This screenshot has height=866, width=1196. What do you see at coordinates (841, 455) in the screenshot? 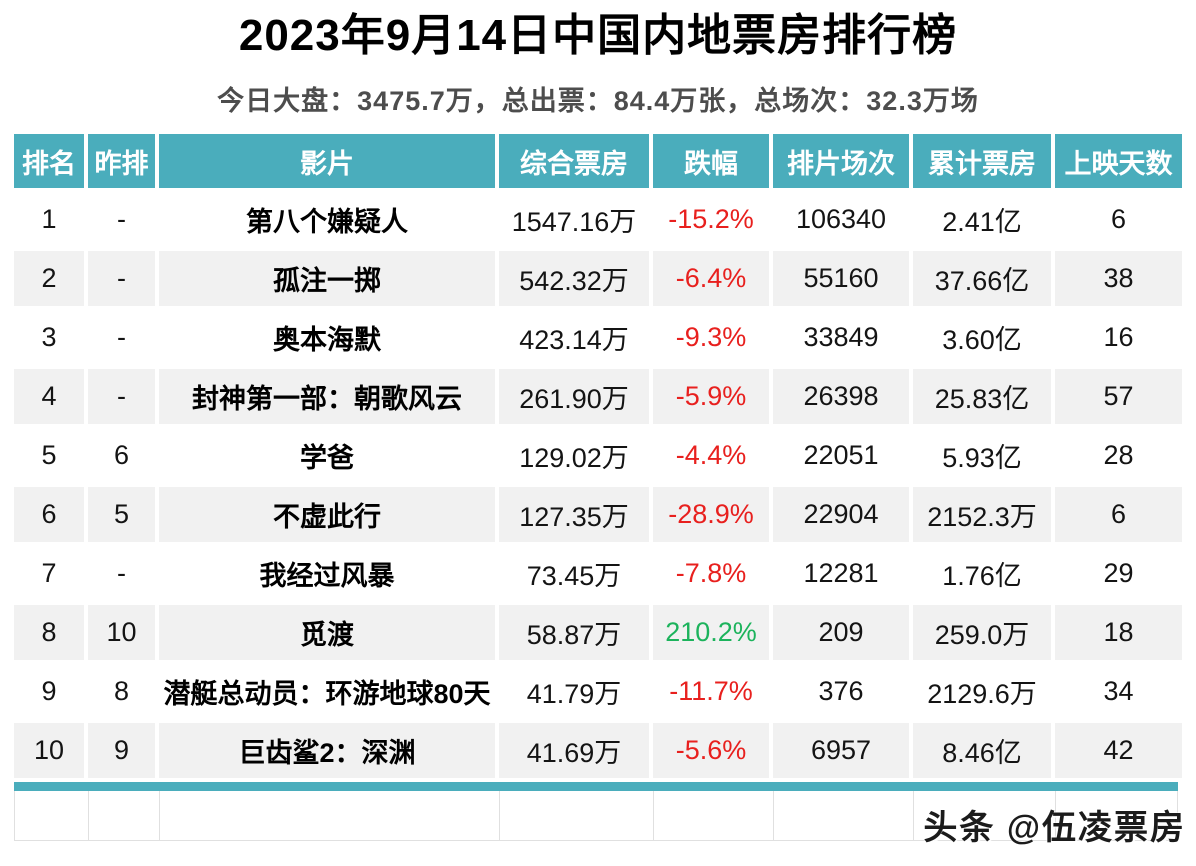
I see `sessions-cell: 22051` at bounding box center [841, 455].